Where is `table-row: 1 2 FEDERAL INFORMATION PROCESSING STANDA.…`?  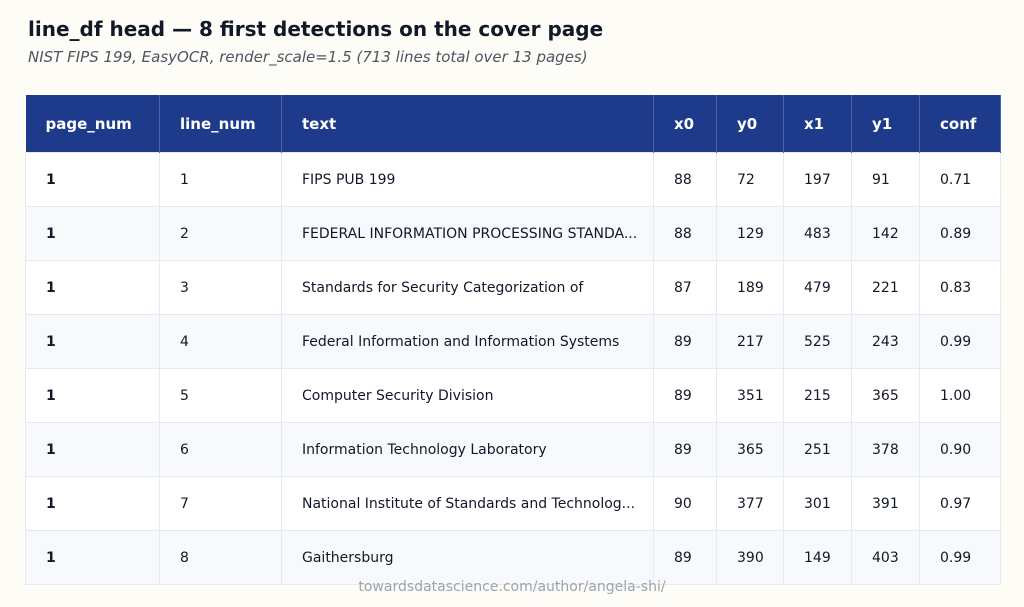 table-row: 1 2 FEDERAL INFORMATION PROCESSING STANDA.… is located at coordinates (513, 233).